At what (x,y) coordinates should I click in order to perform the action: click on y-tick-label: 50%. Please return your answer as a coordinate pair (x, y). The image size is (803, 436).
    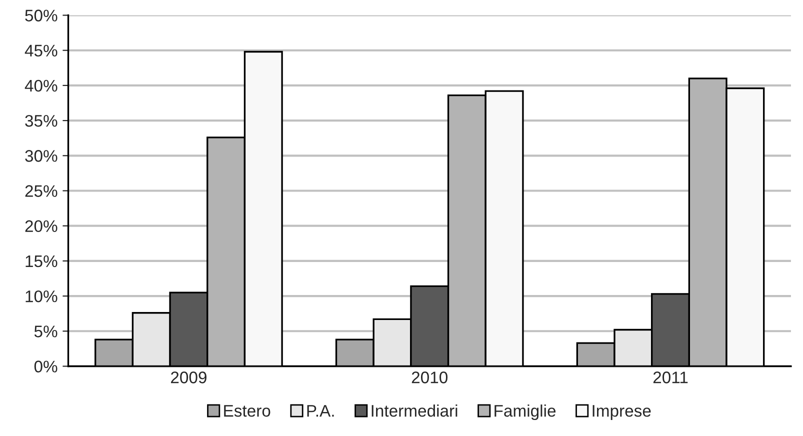
    Looking at the image, I should click on (41, 16).